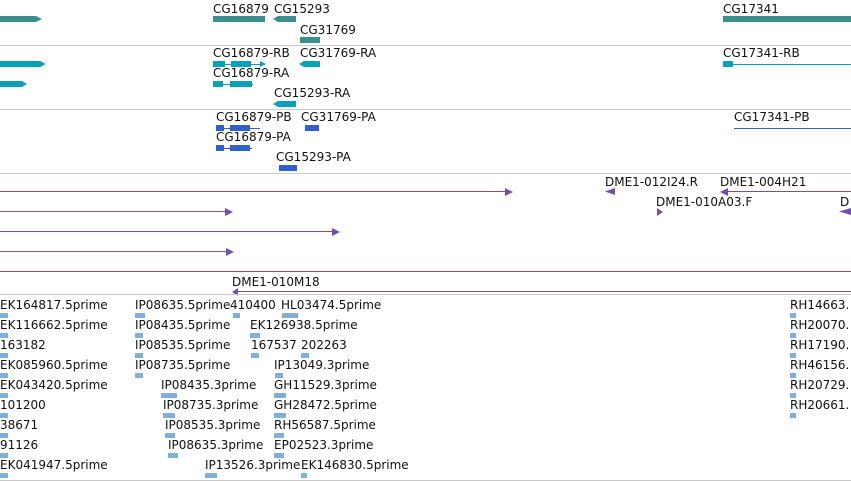  I want to click on clone-label: DME1-012I24.R, so click(652, 182).